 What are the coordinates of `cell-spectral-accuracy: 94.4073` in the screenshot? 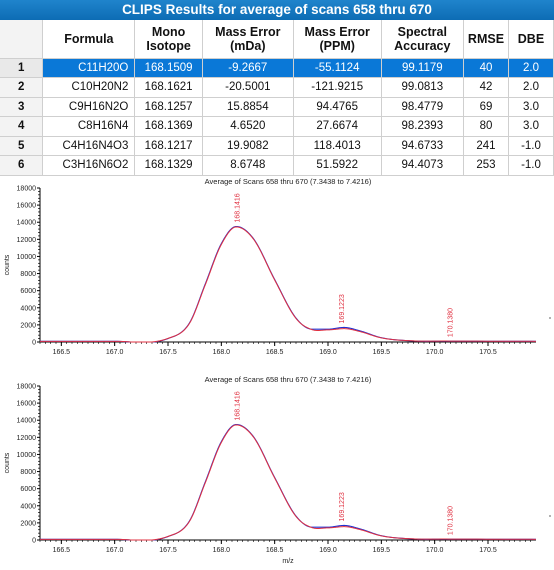 It's located at (423, 165).